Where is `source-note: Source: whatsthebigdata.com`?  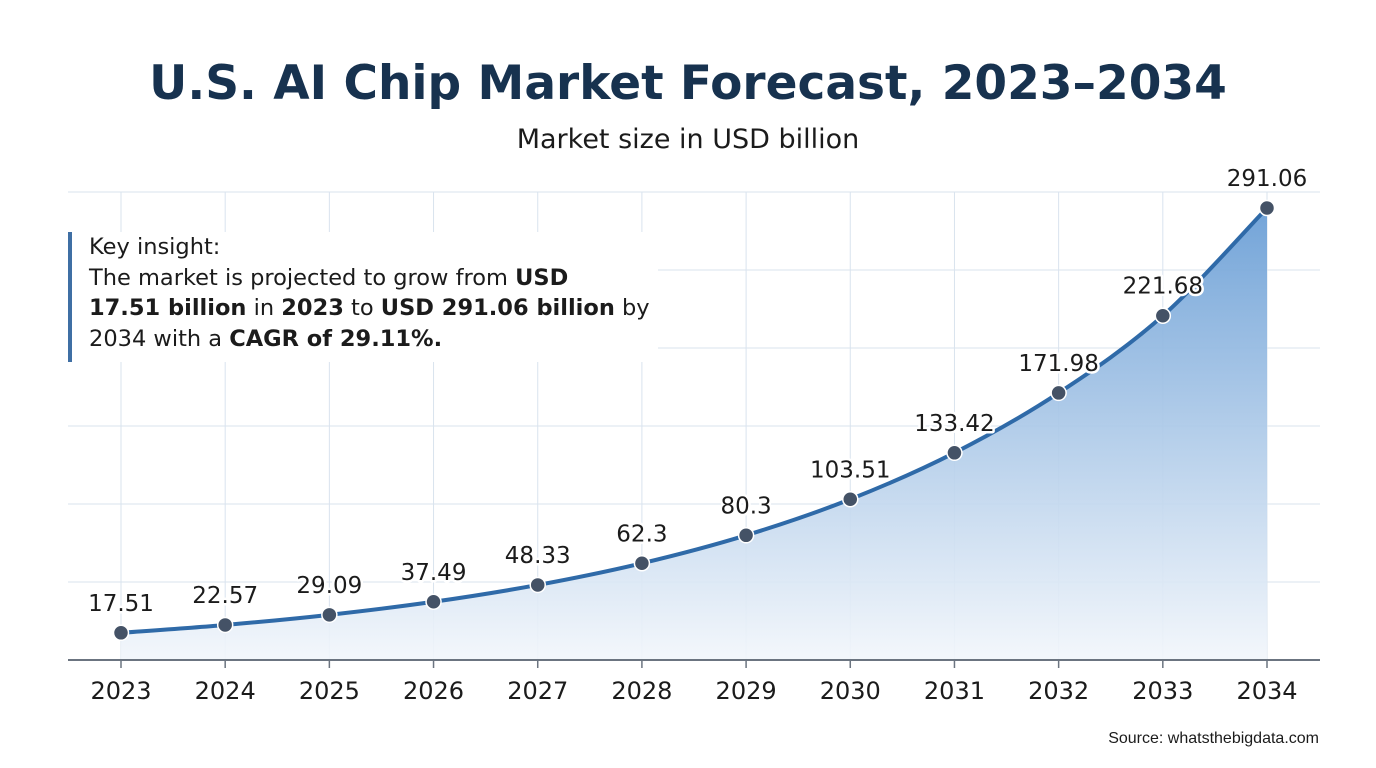
source-note: Source: whatsthebigdata.com is located at coordinates (1213, 738).